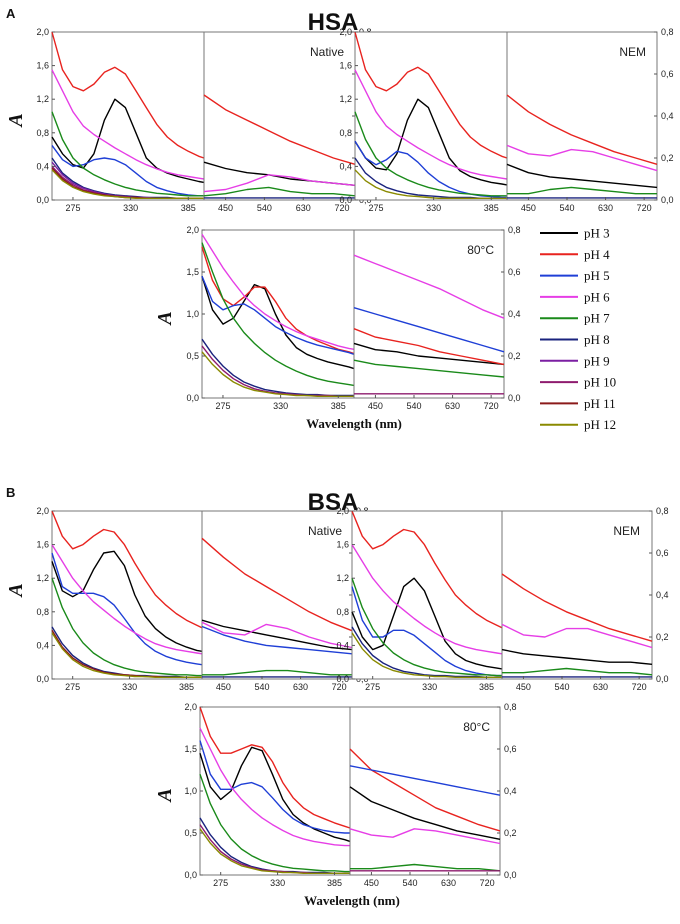  What do you see at coordinates (165, 318) in the screenshot?
I see `ylabel-hsa-80: A` at bounding box center [165, 318].